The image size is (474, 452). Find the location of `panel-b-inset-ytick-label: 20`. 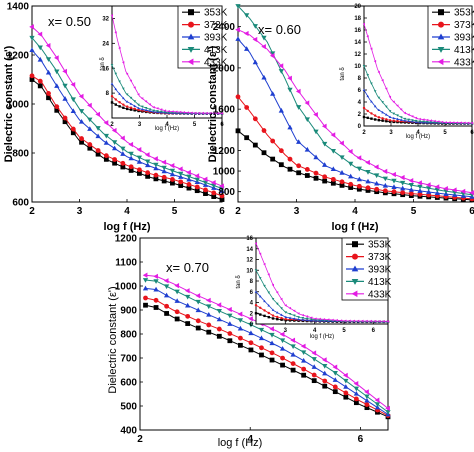

panel-b-inset-ytick-label: 20 is located at coordinates (357, 7).